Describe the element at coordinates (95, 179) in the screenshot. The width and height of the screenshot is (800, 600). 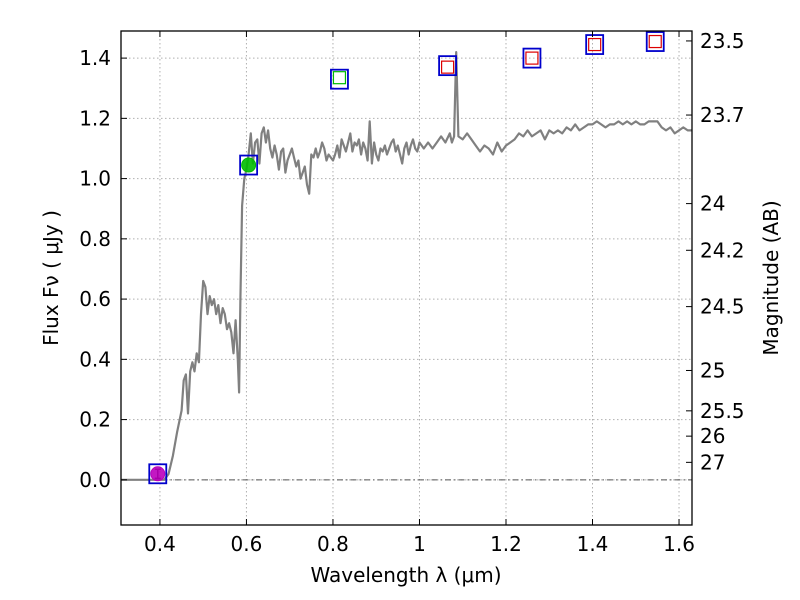
I see `y-tick-label: 1.0` at that location.